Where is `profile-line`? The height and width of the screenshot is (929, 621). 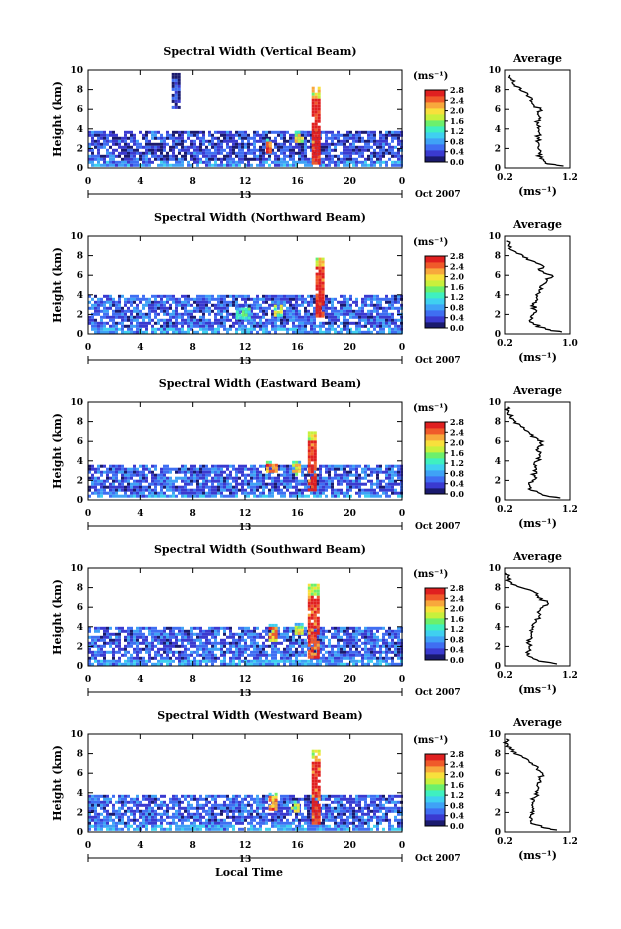
profile-line is located at coordinates (534, 286).